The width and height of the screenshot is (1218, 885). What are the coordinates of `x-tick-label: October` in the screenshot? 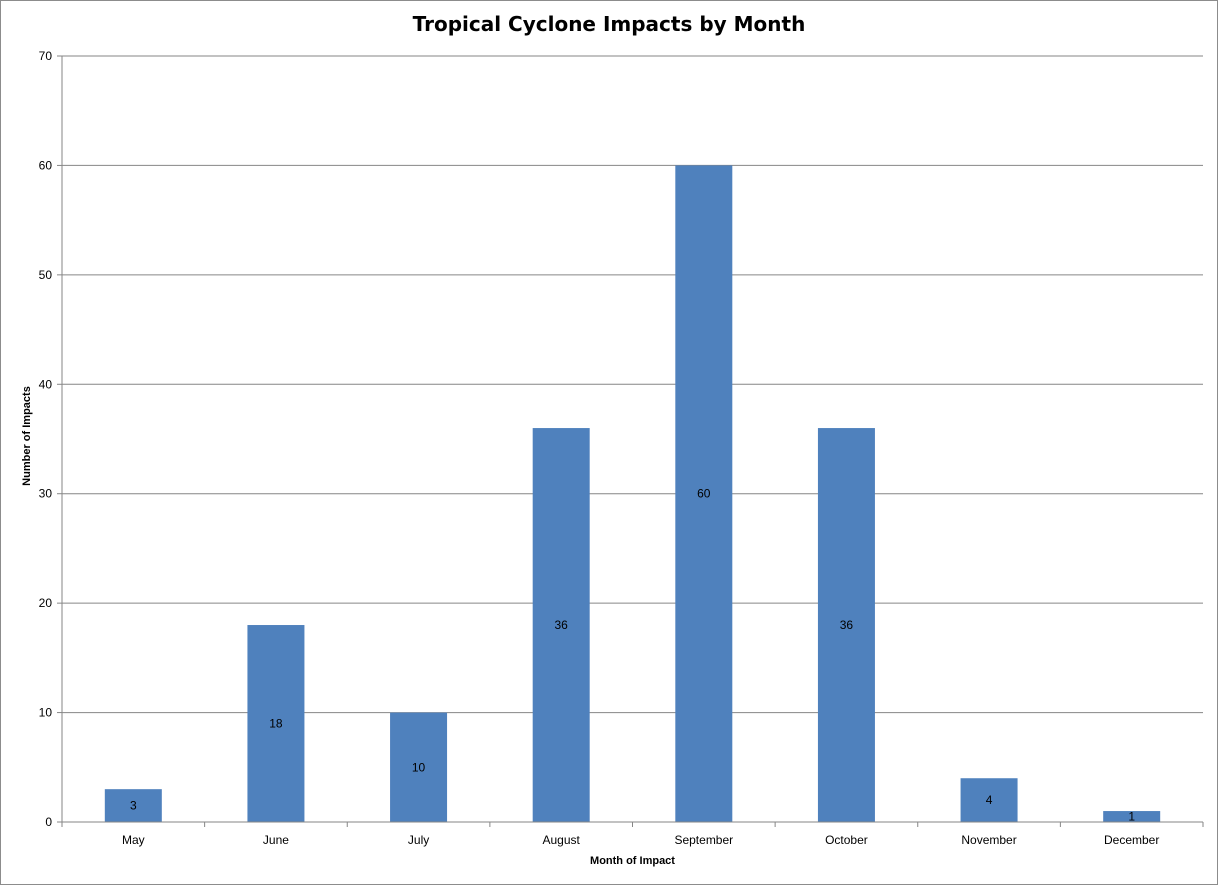 It's located at (846, 840).